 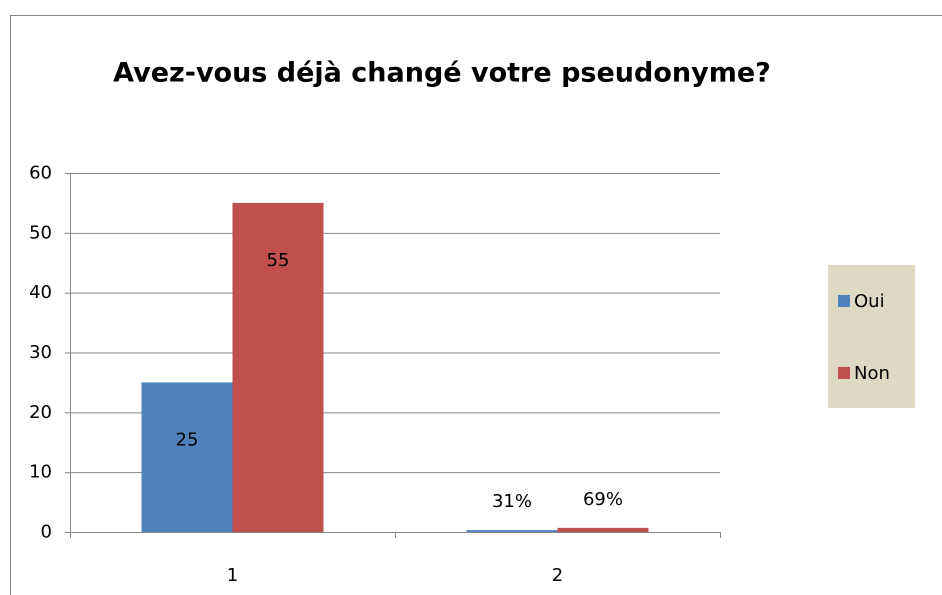 I want to click on legend-box, so click(x=871, y=336).